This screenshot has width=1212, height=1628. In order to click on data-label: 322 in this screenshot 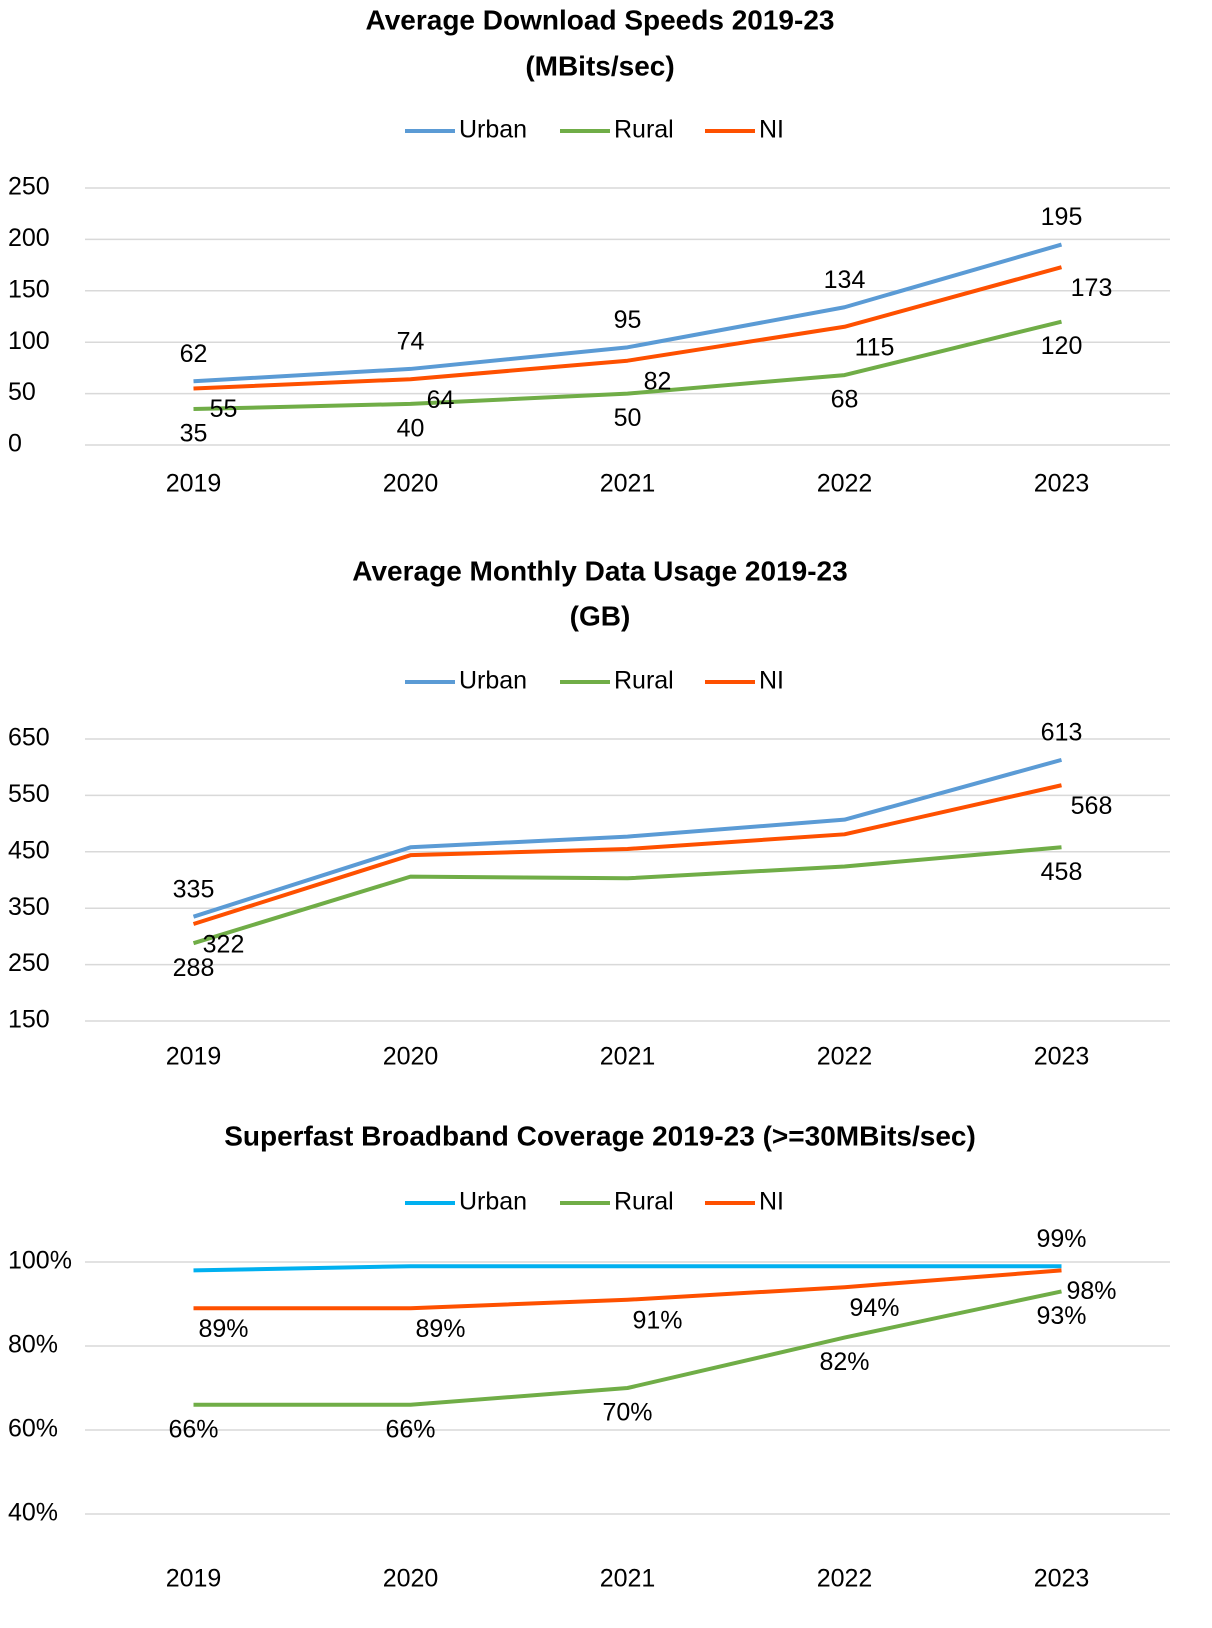, I will do `click(224, 945)`.